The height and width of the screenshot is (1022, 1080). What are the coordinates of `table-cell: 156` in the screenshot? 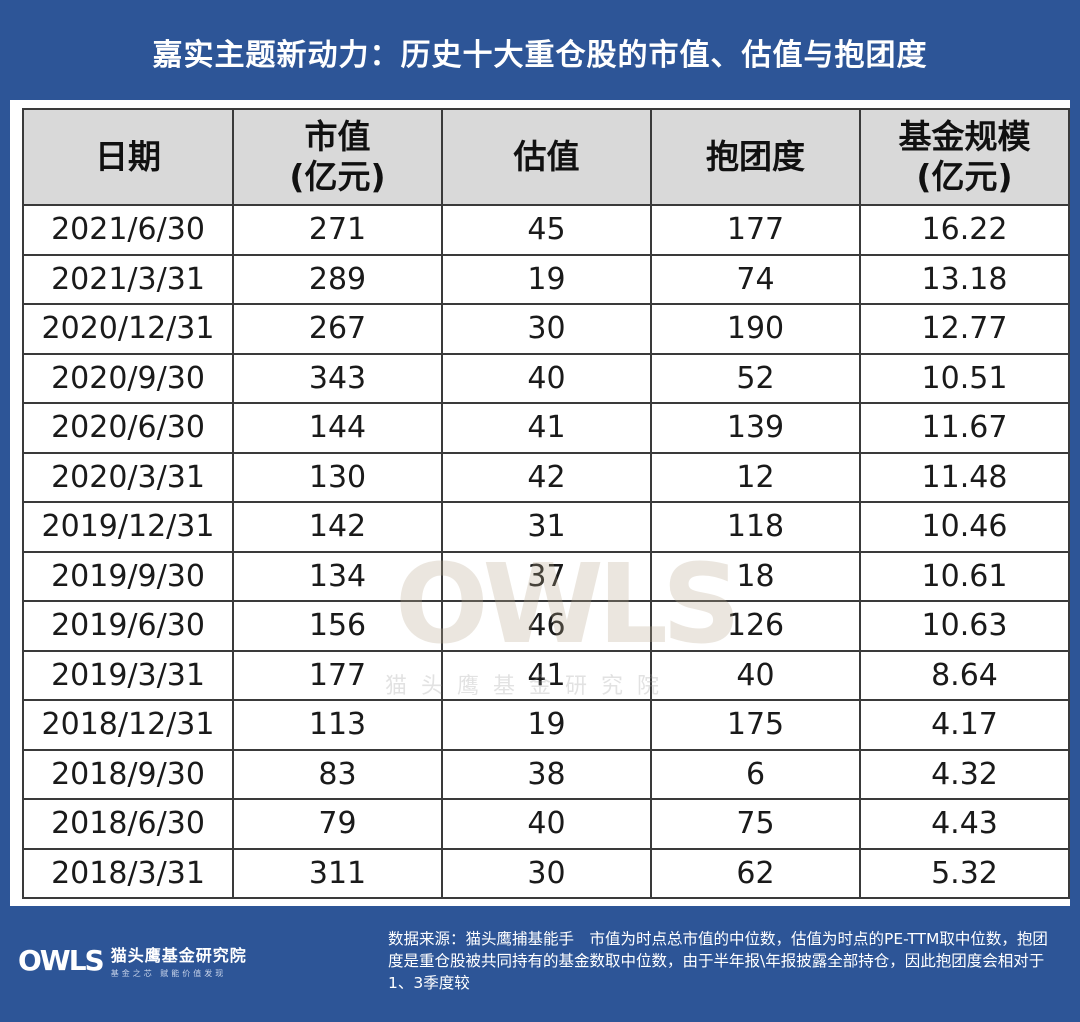 It's located at (337, 626).